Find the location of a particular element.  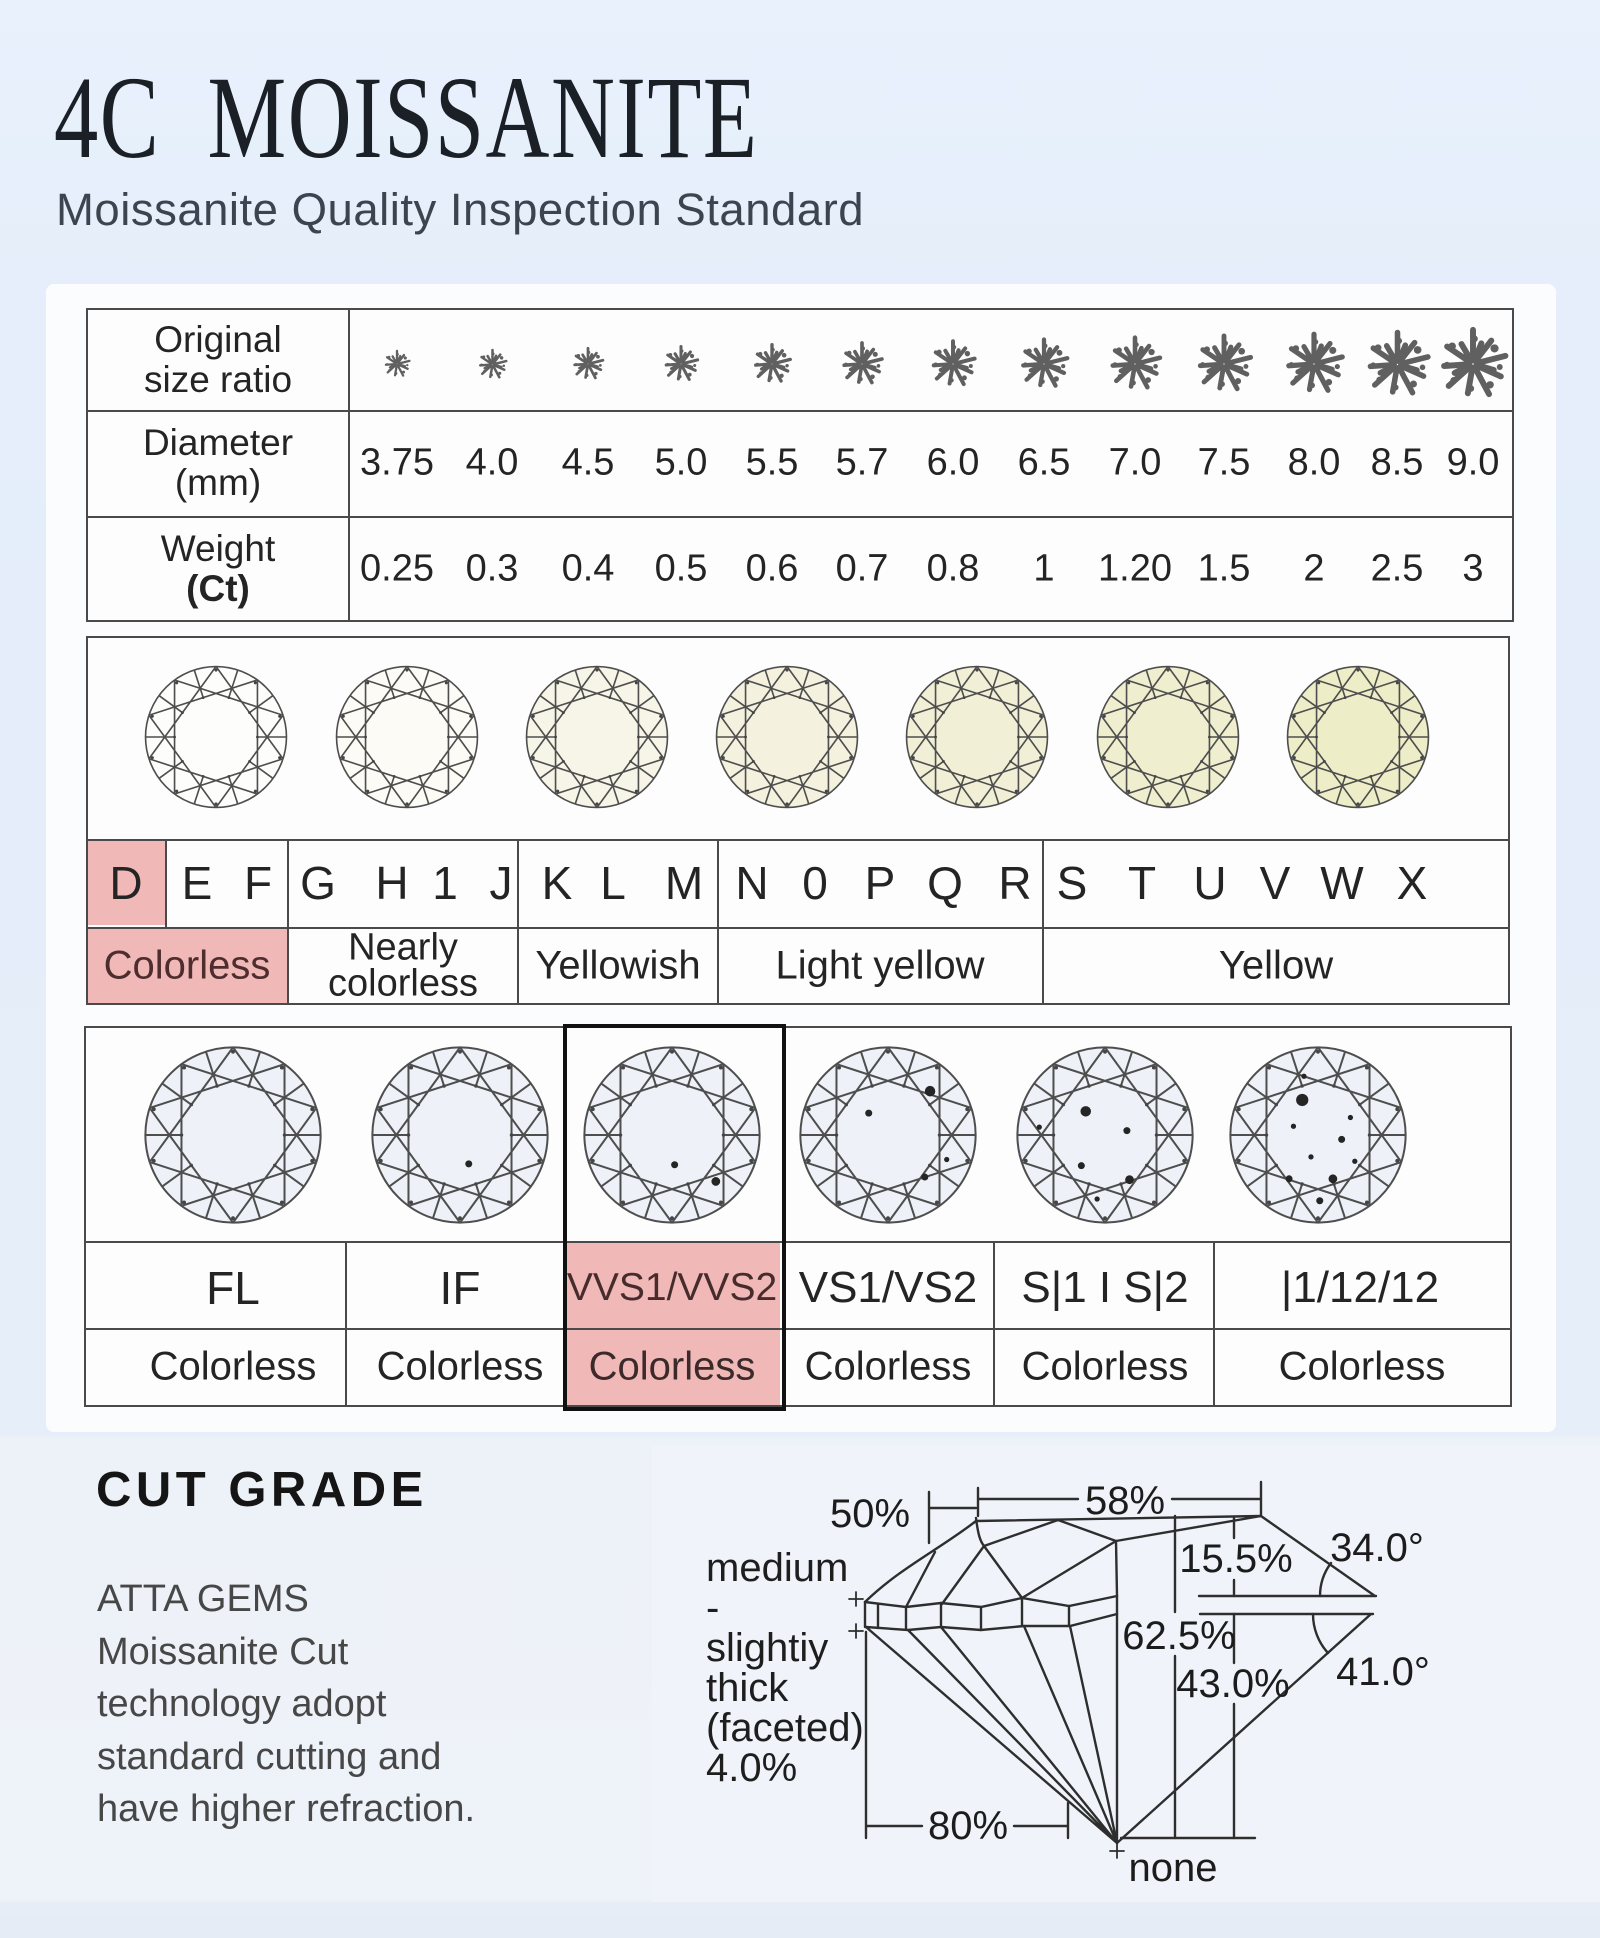

svg-text: 15.5% is located at coordinates (1235, 1559).